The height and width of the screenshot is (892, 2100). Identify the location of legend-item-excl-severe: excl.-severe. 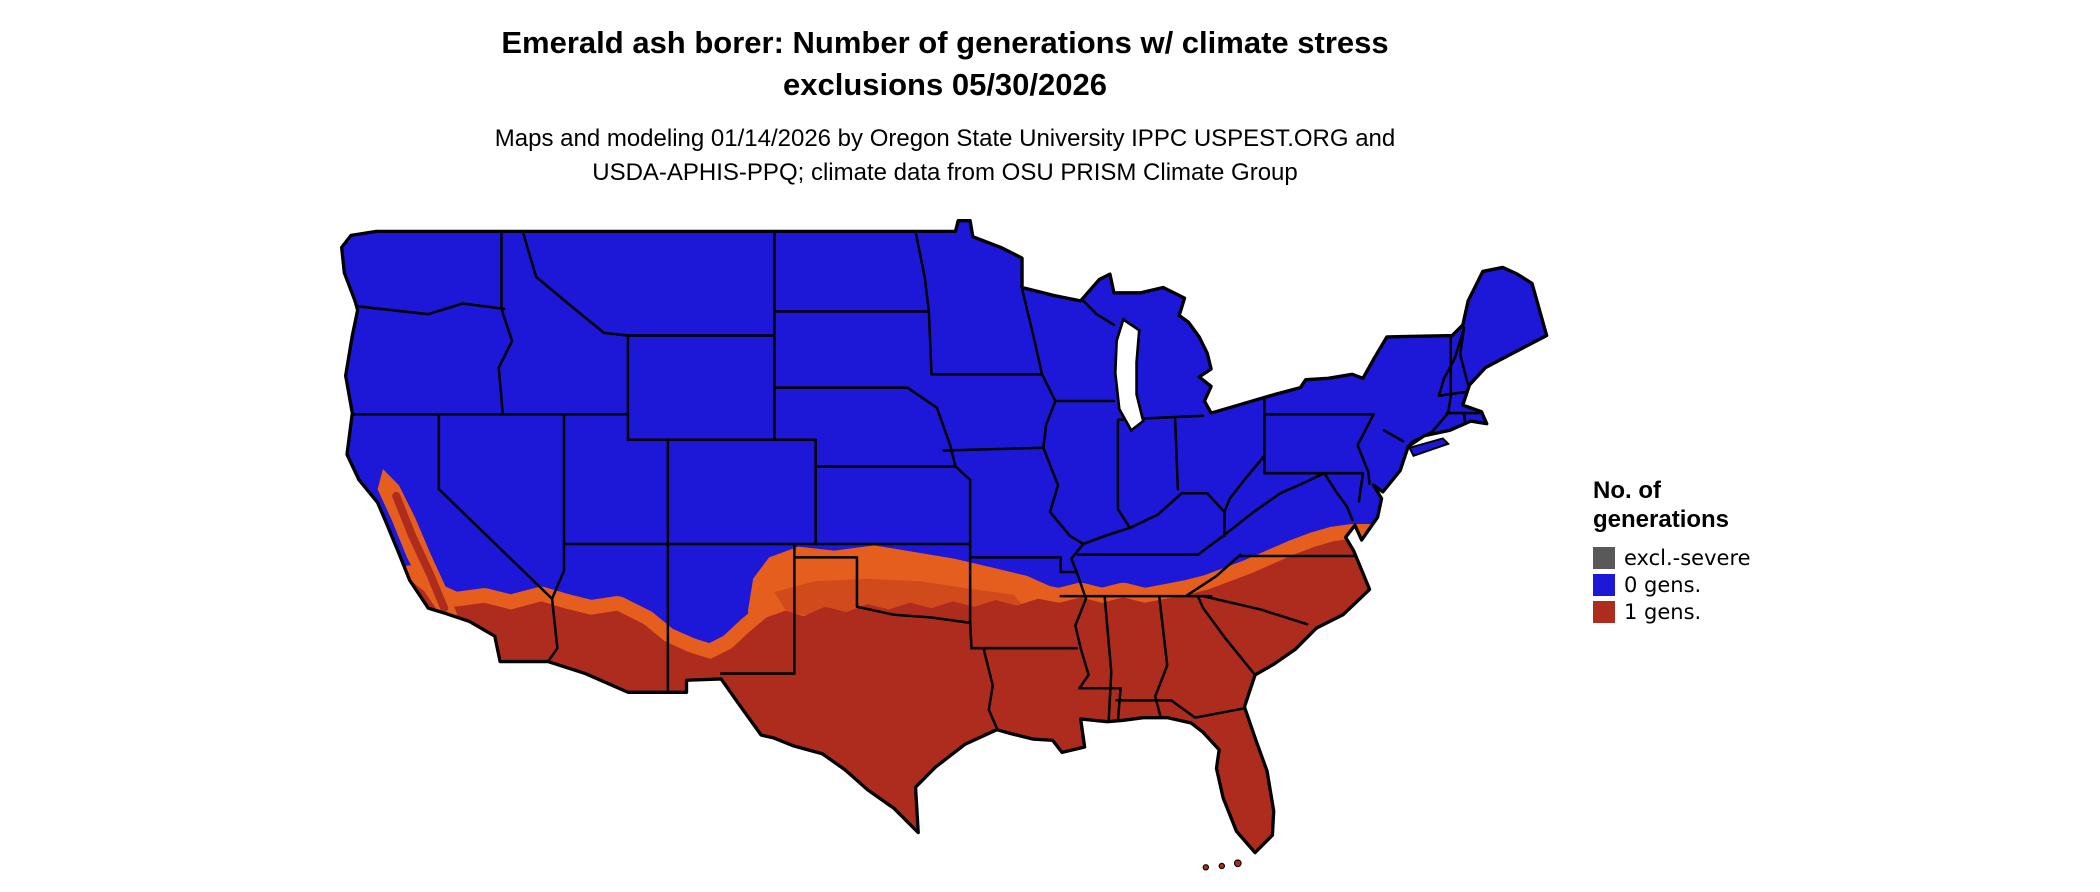
(1713, 557).